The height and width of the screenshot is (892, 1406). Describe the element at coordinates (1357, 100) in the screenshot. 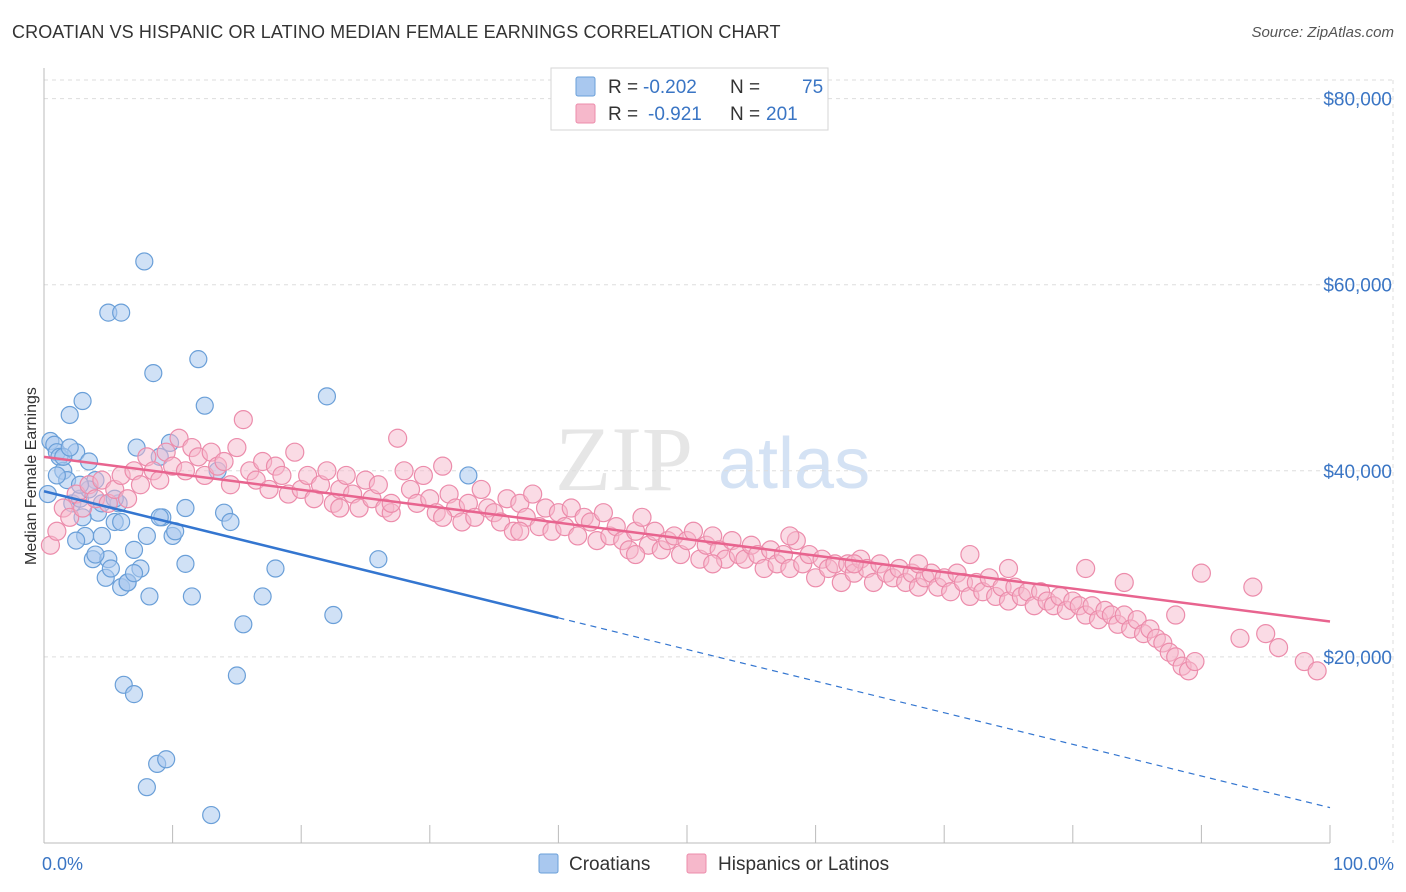

I see `y-tick-label: $80,000` at that location.